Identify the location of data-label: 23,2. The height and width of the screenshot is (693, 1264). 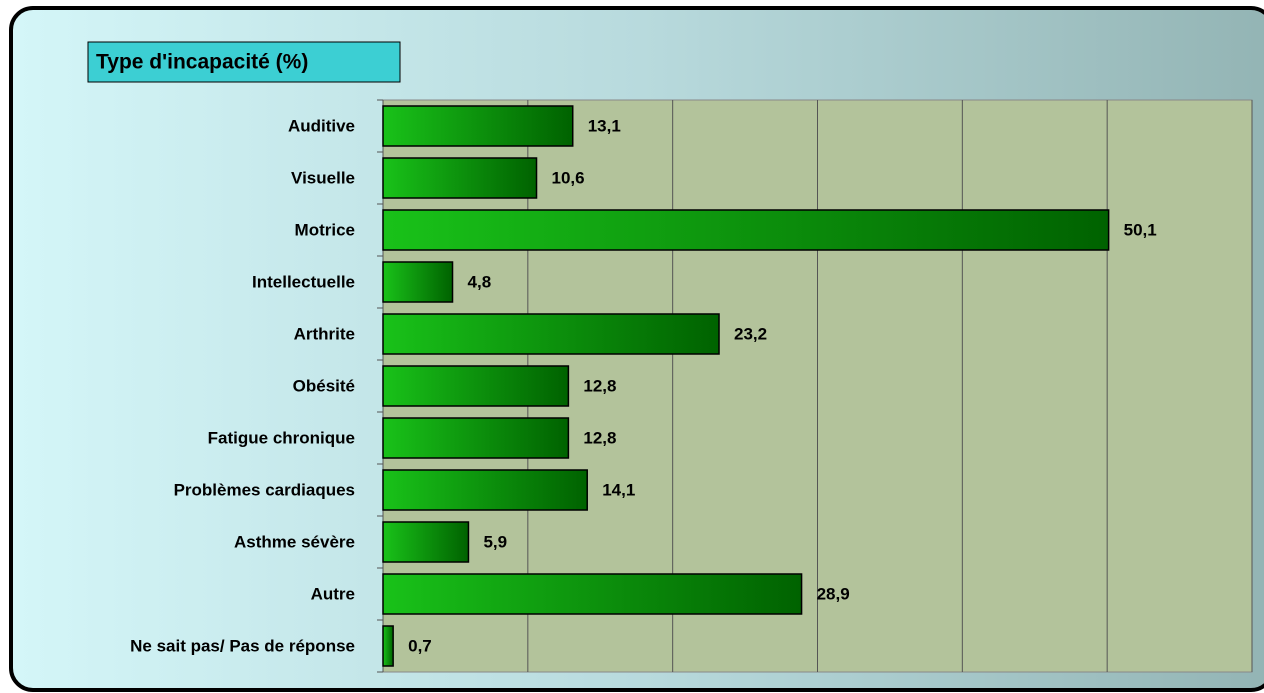
(750, 333).